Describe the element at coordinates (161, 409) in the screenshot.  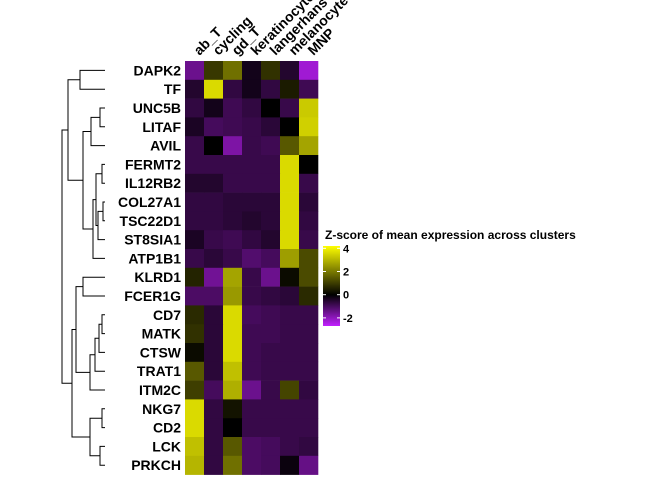
I see `row-label: NKG7` at that location.